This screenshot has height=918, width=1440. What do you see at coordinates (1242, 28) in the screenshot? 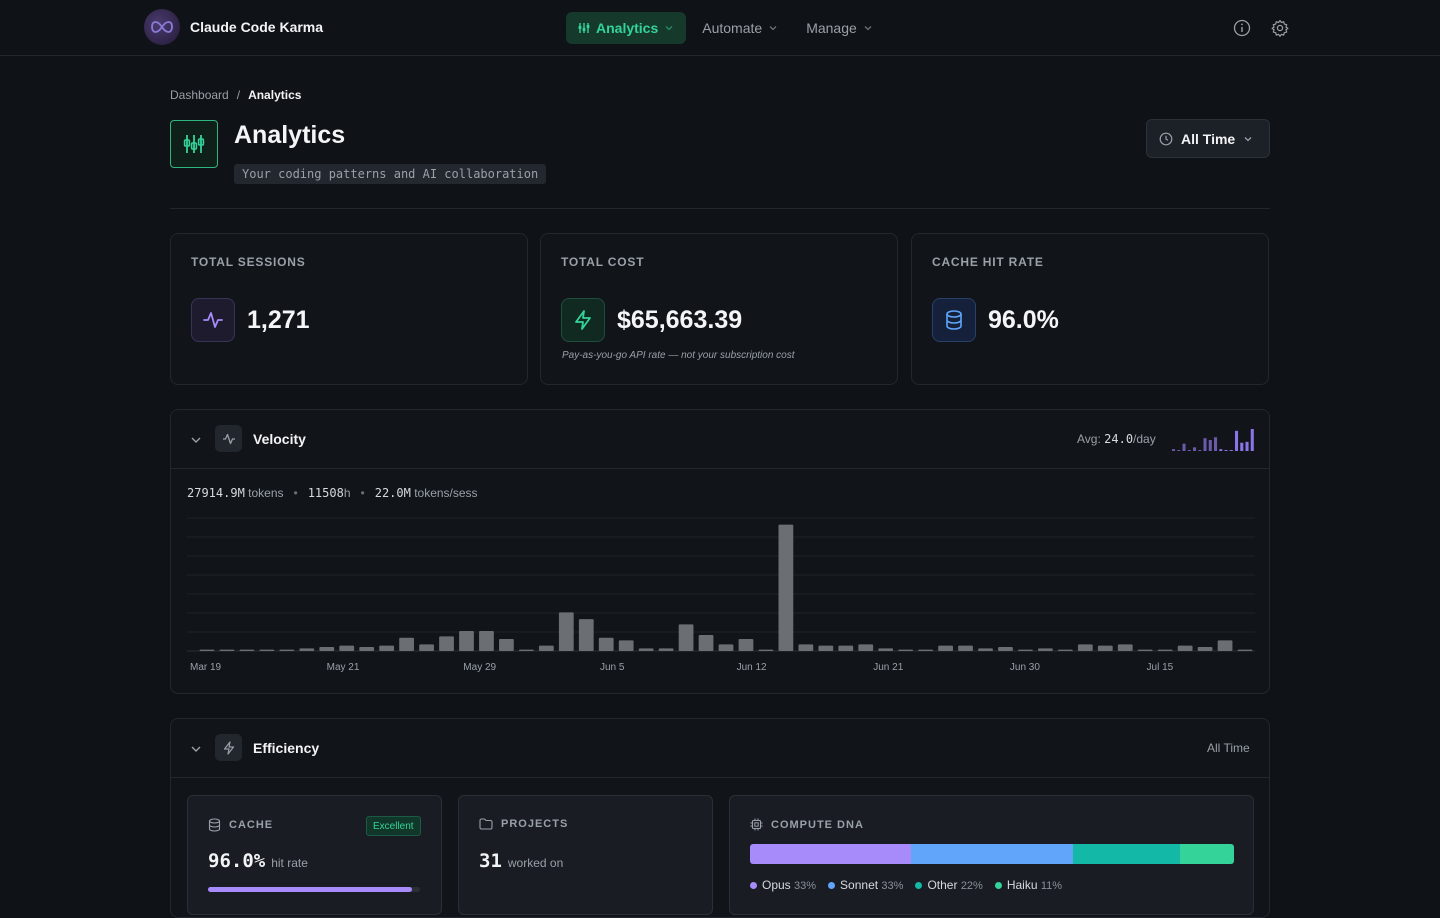
I see `info-icon` at bounding box center [1242, 28].